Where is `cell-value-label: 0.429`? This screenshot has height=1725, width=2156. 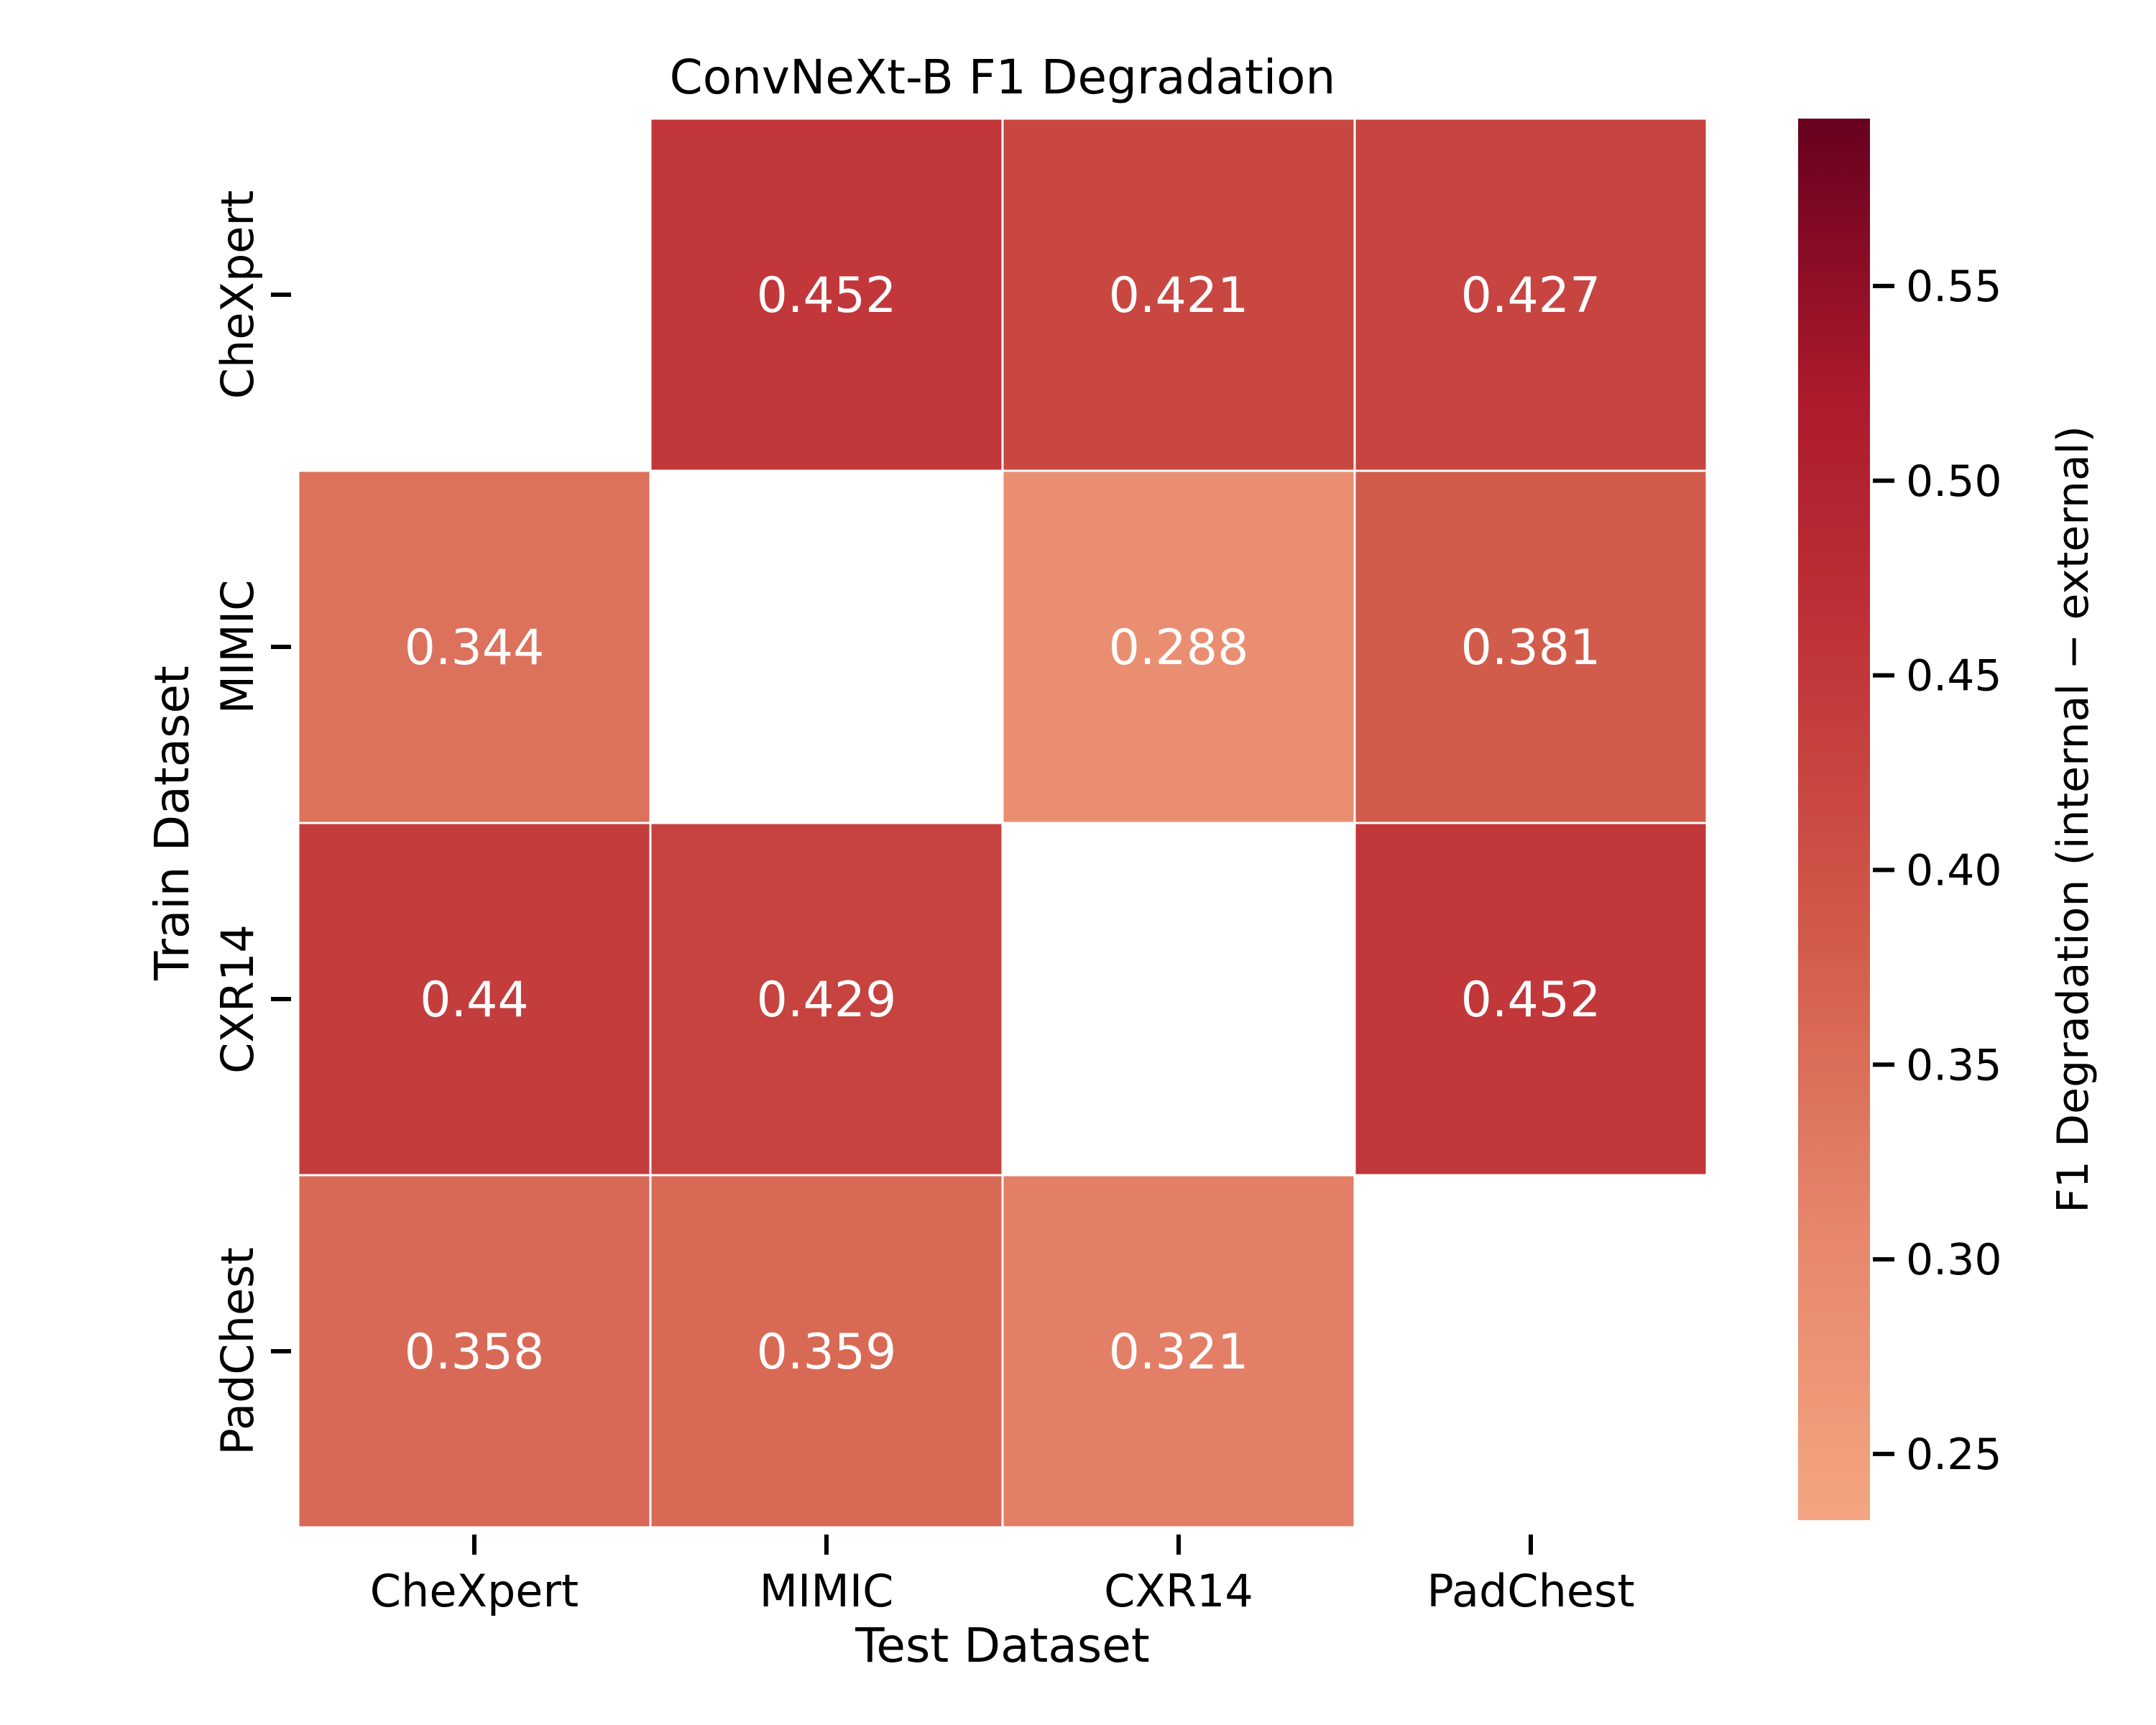
cell-value-label: 0.429 is located at coordinates (827, 1000).